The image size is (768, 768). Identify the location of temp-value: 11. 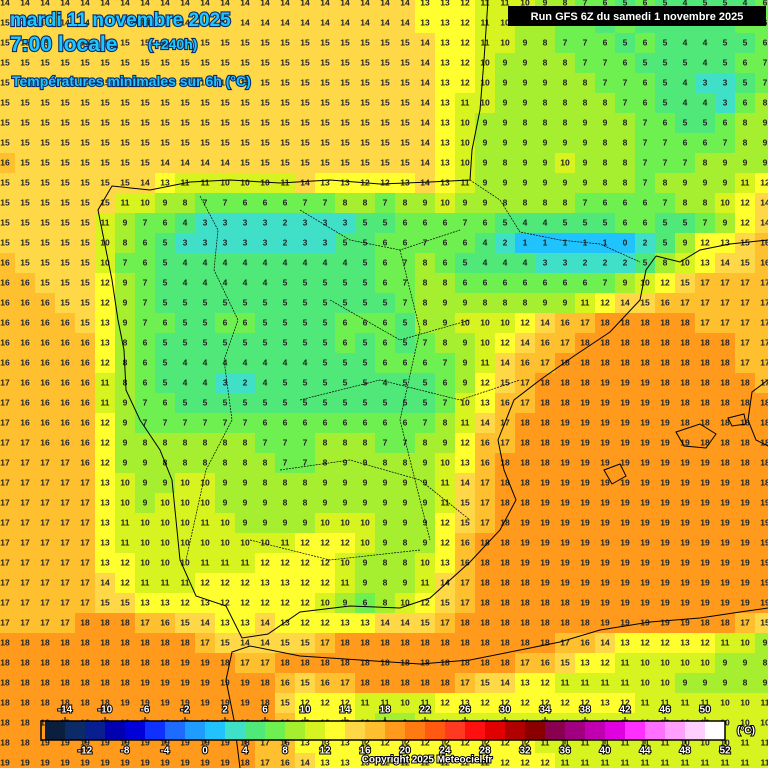
(645, 762).